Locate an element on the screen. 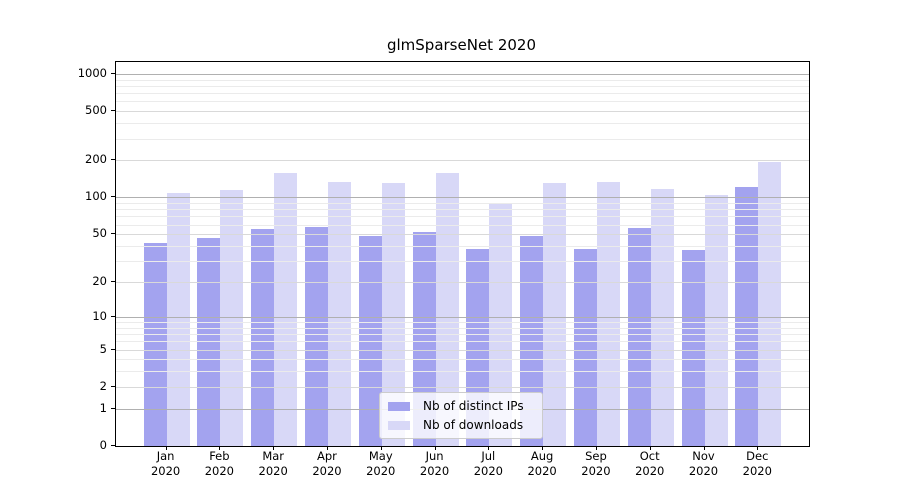  x-tick-label: Oct 2020 is located at coordinates (650, 464).